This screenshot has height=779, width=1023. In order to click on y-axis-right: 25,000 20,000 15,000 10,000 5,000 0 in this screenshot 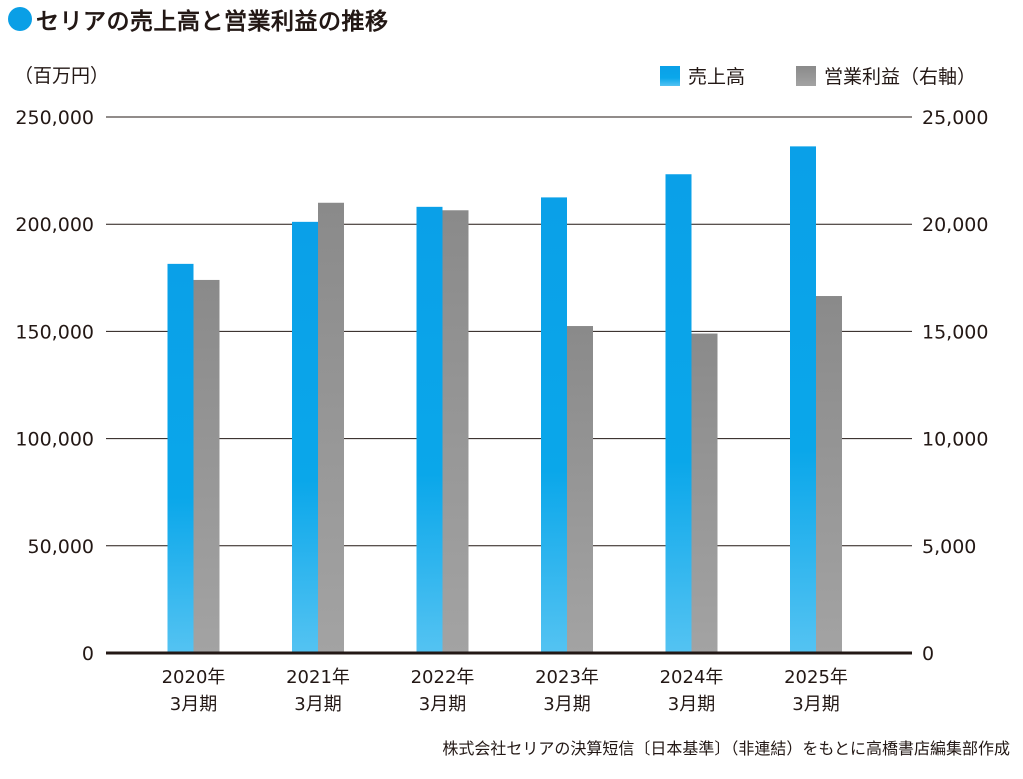, I will do `click(955, 386)`.